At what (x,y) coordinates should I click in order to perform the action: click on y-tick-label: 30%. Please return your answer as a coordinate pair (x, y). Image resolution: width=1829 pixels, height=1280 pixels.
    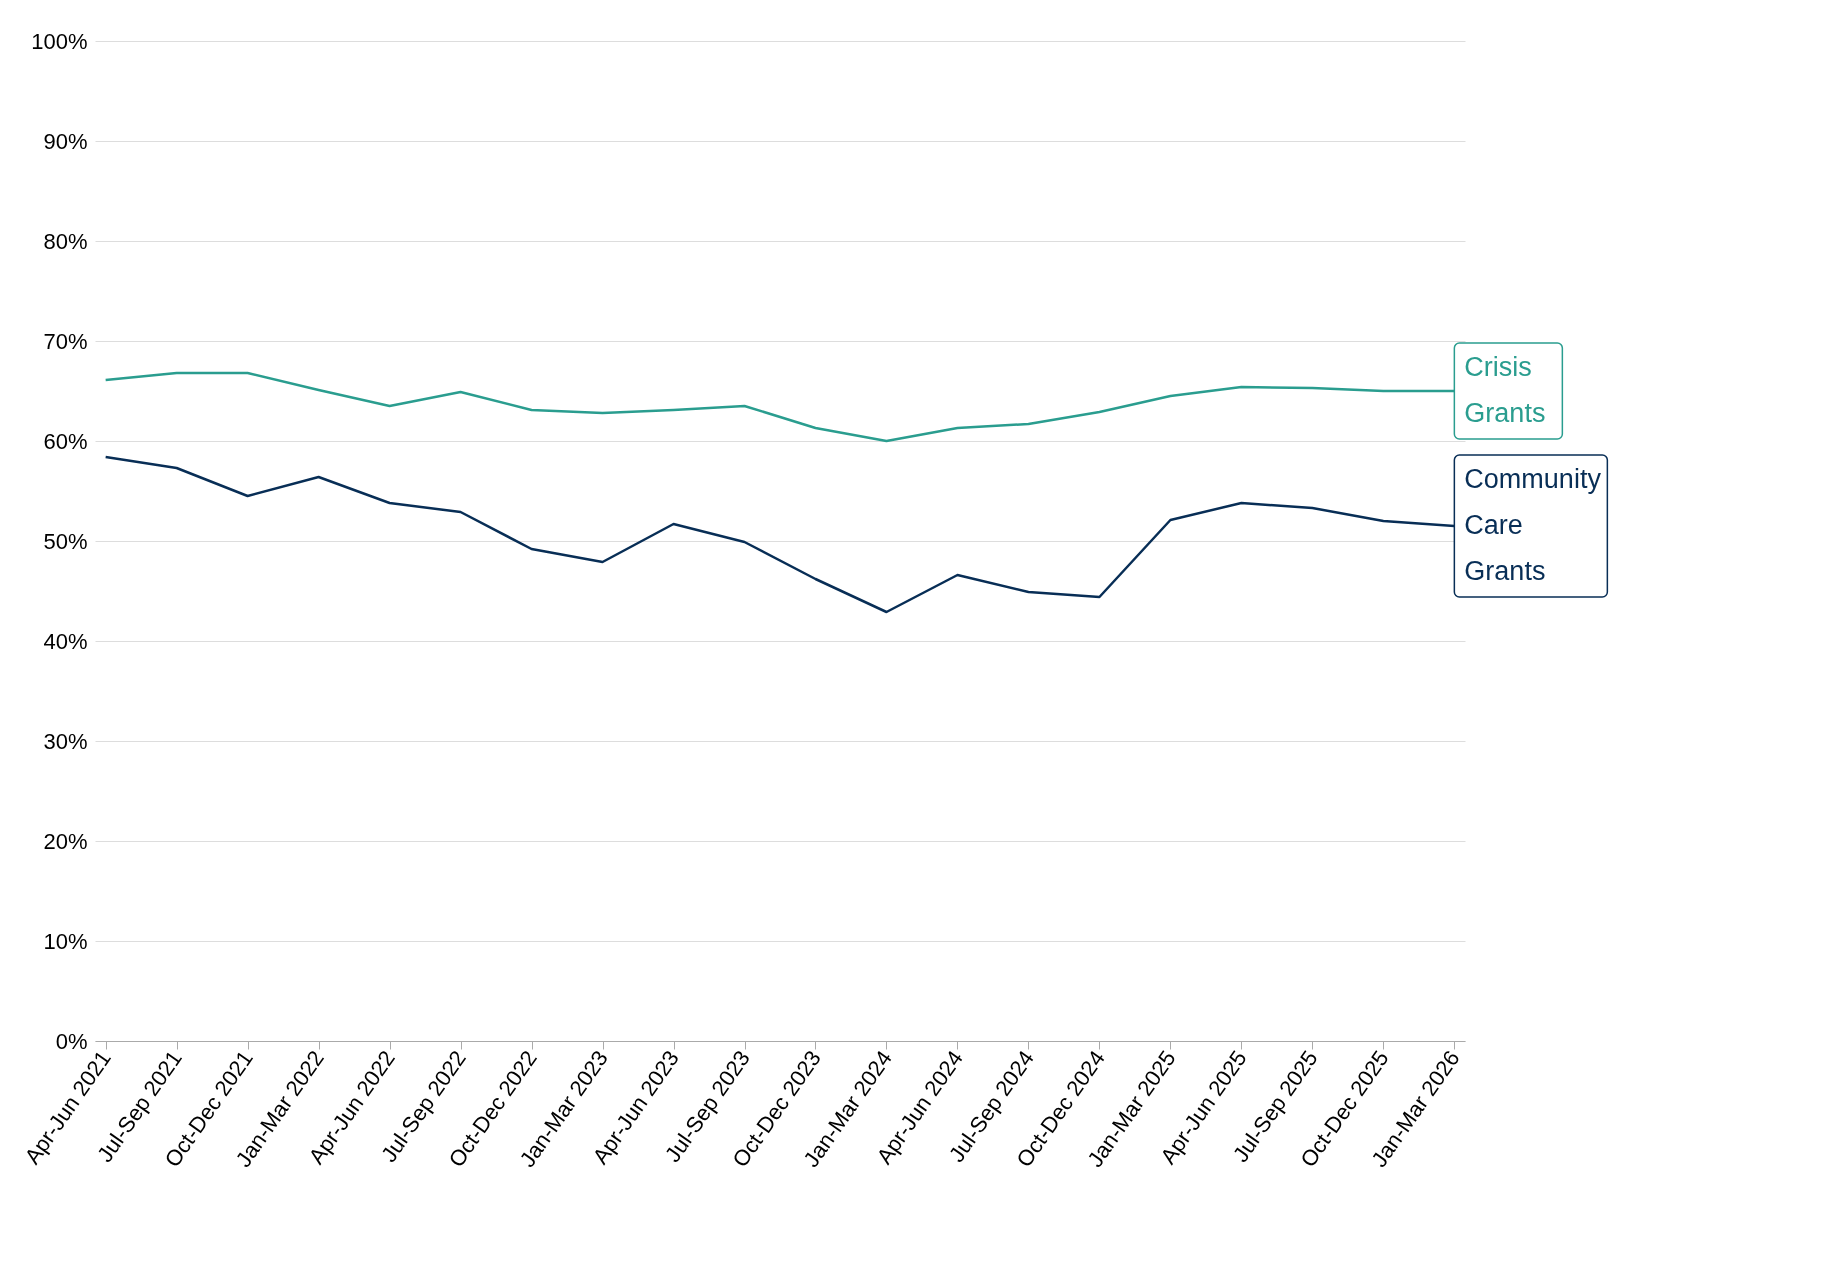
    Looking at the image, I should click on (65, 741).